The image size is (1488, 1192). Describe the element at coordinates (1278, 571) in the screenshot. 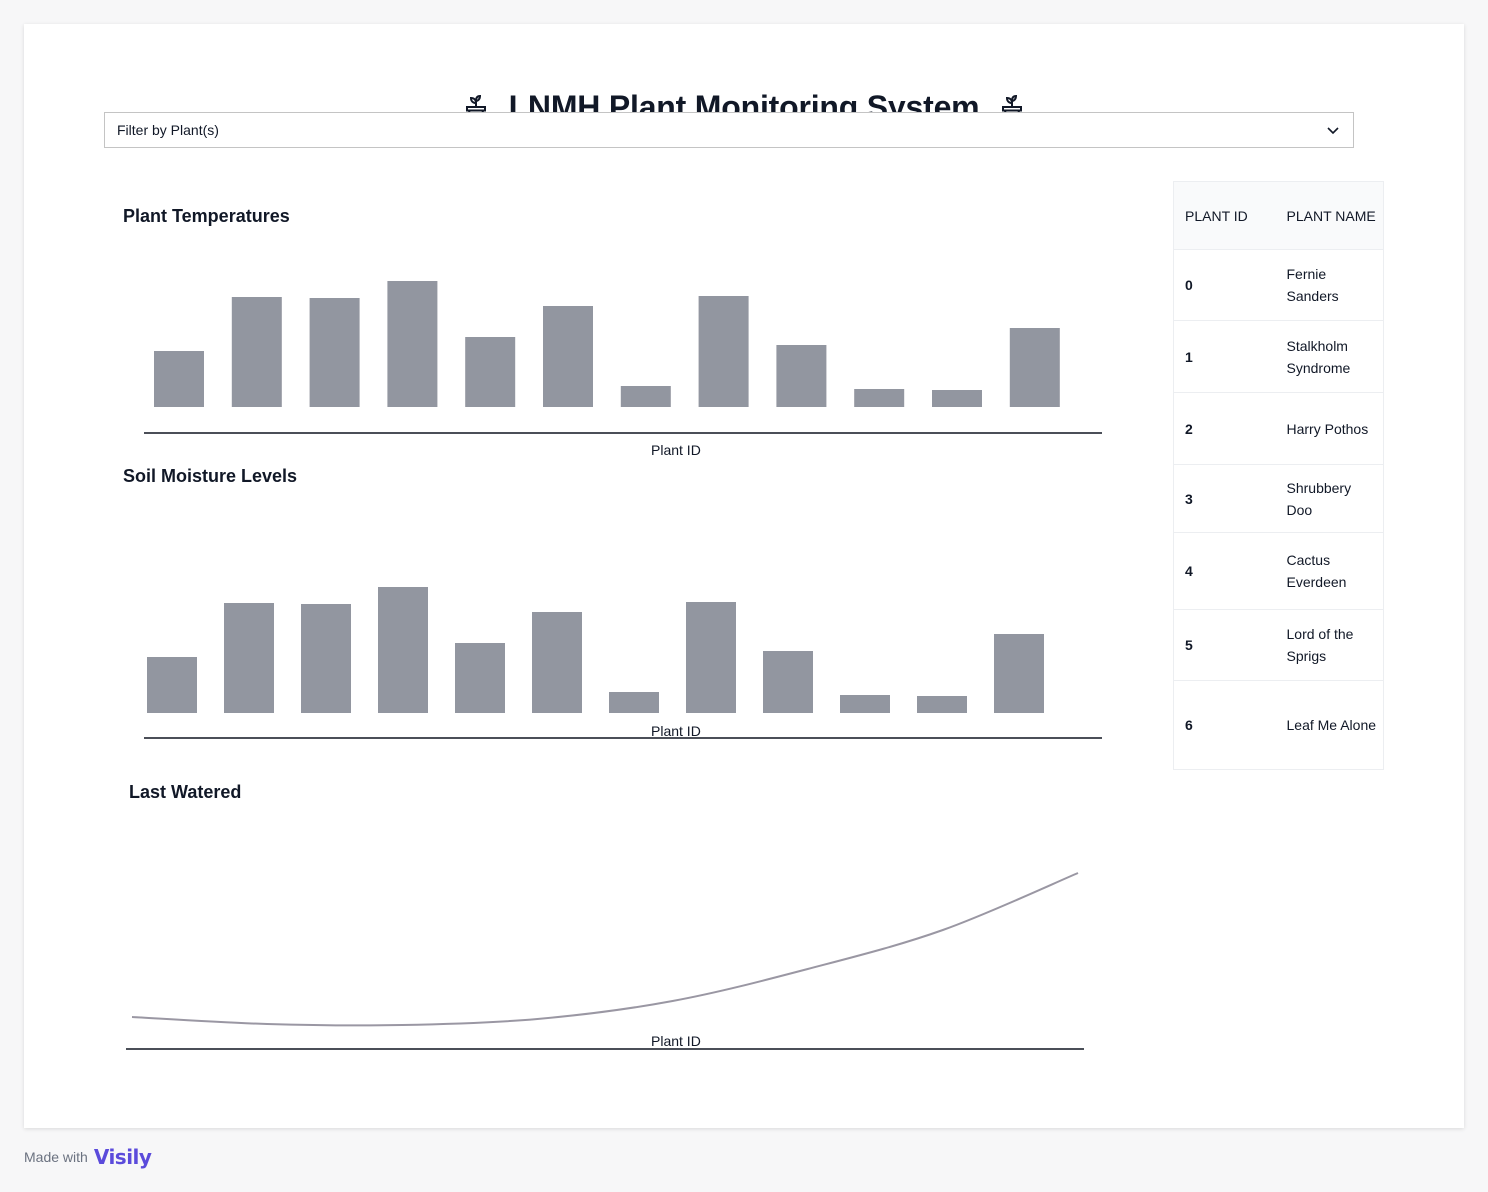

I see `table-row: 4 Cactus Everdeen` at that location.